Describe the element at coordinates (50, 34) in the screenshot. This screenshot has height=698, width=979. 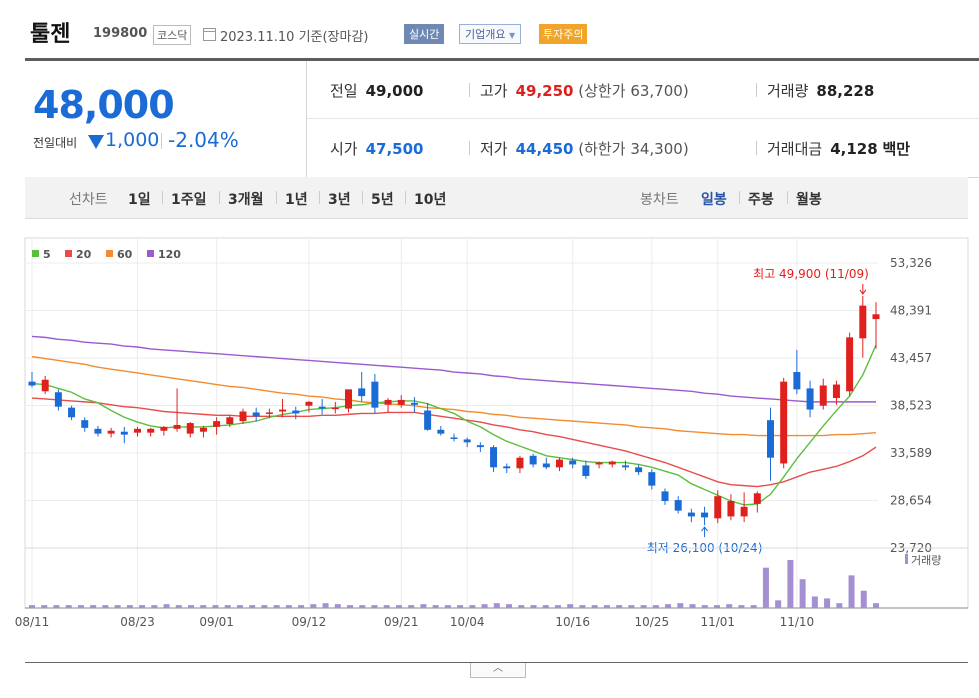
I see `stock-name: 툴젠` at that location.